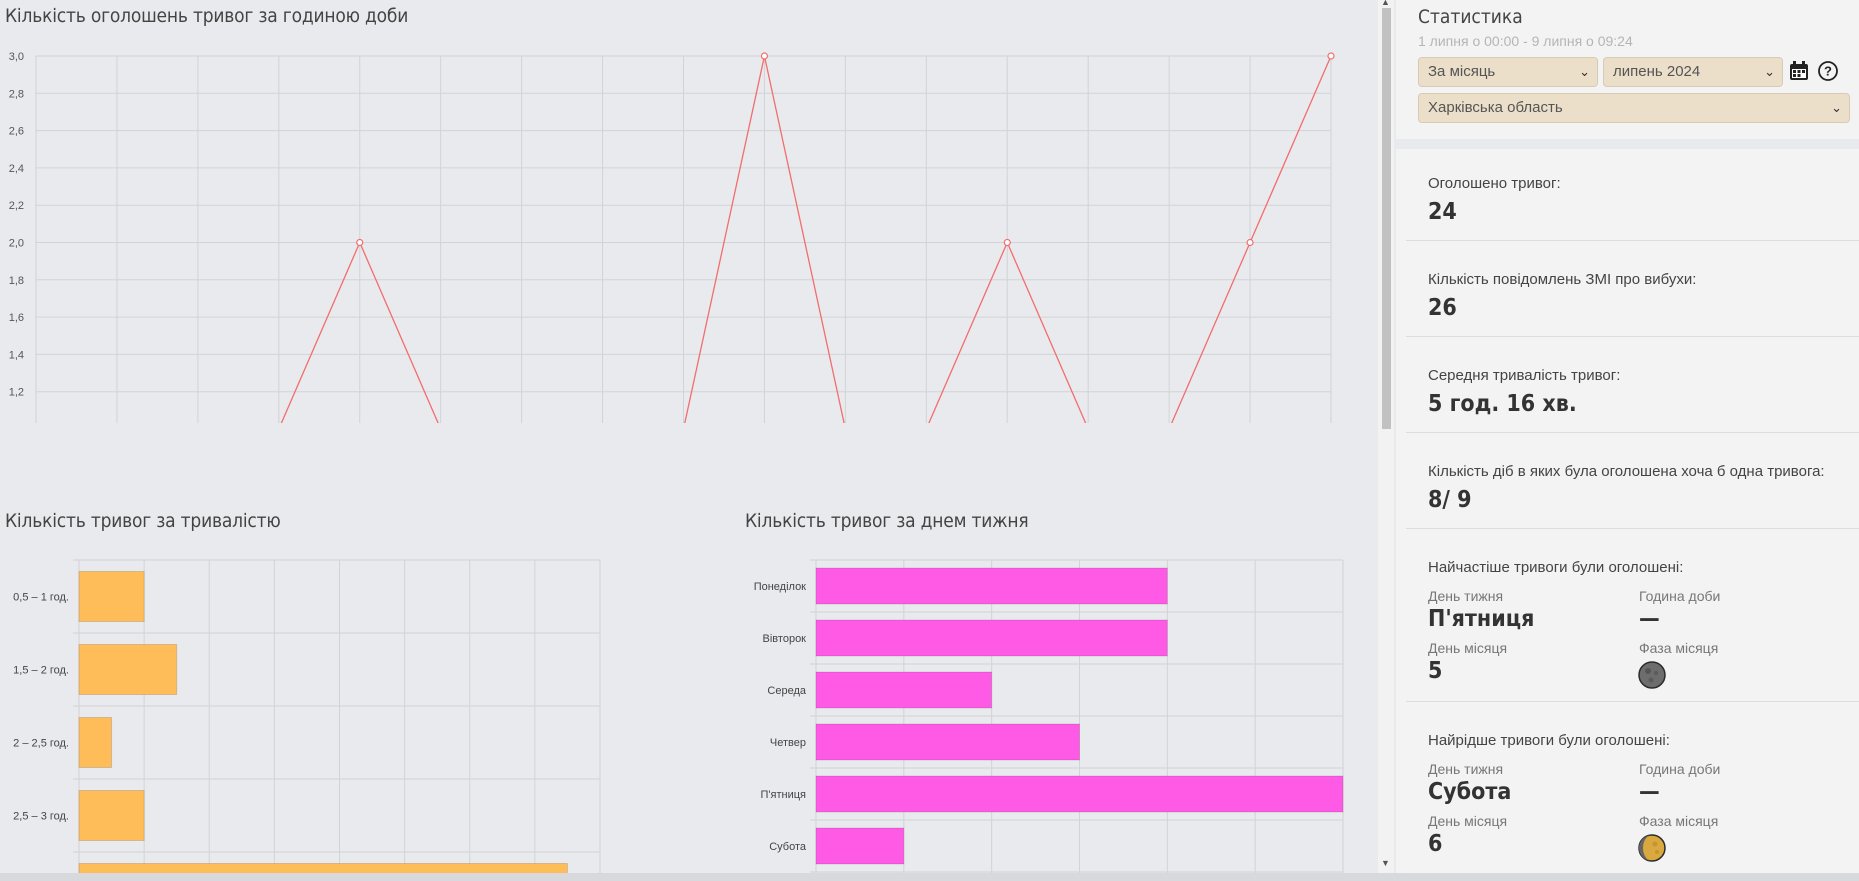 The height and width of the screenshot is (881, 1859). I want to click on y-tick-label: П'ятниця, so click(784, 795).